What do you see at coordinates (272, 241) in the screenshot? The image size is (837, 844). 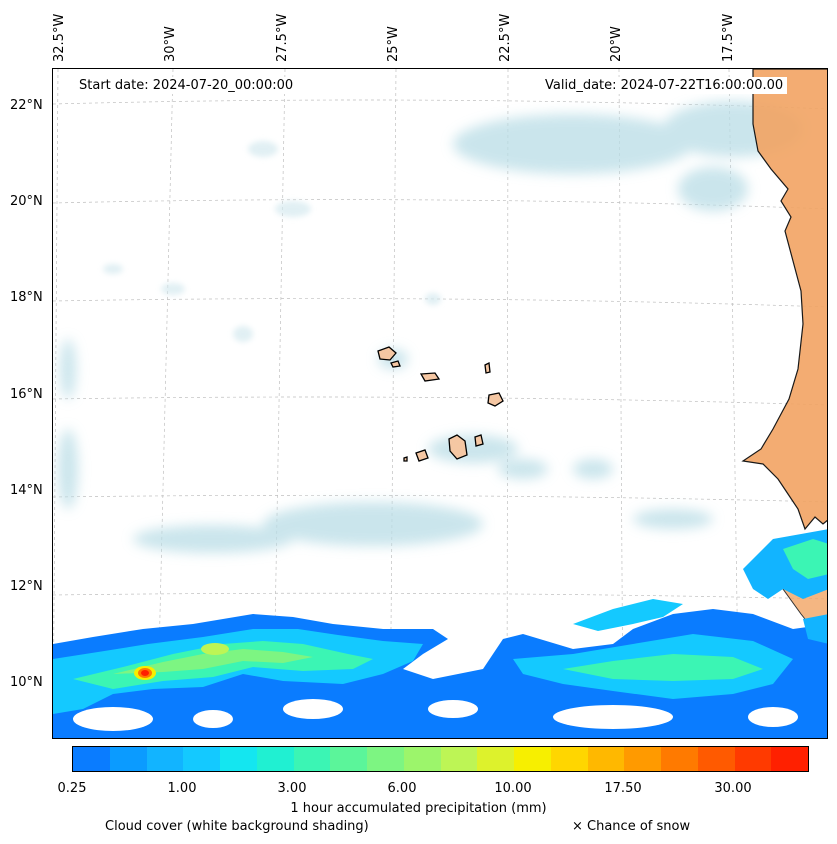 I see `thin-cloud-patches` at bounding box center [272, 241].